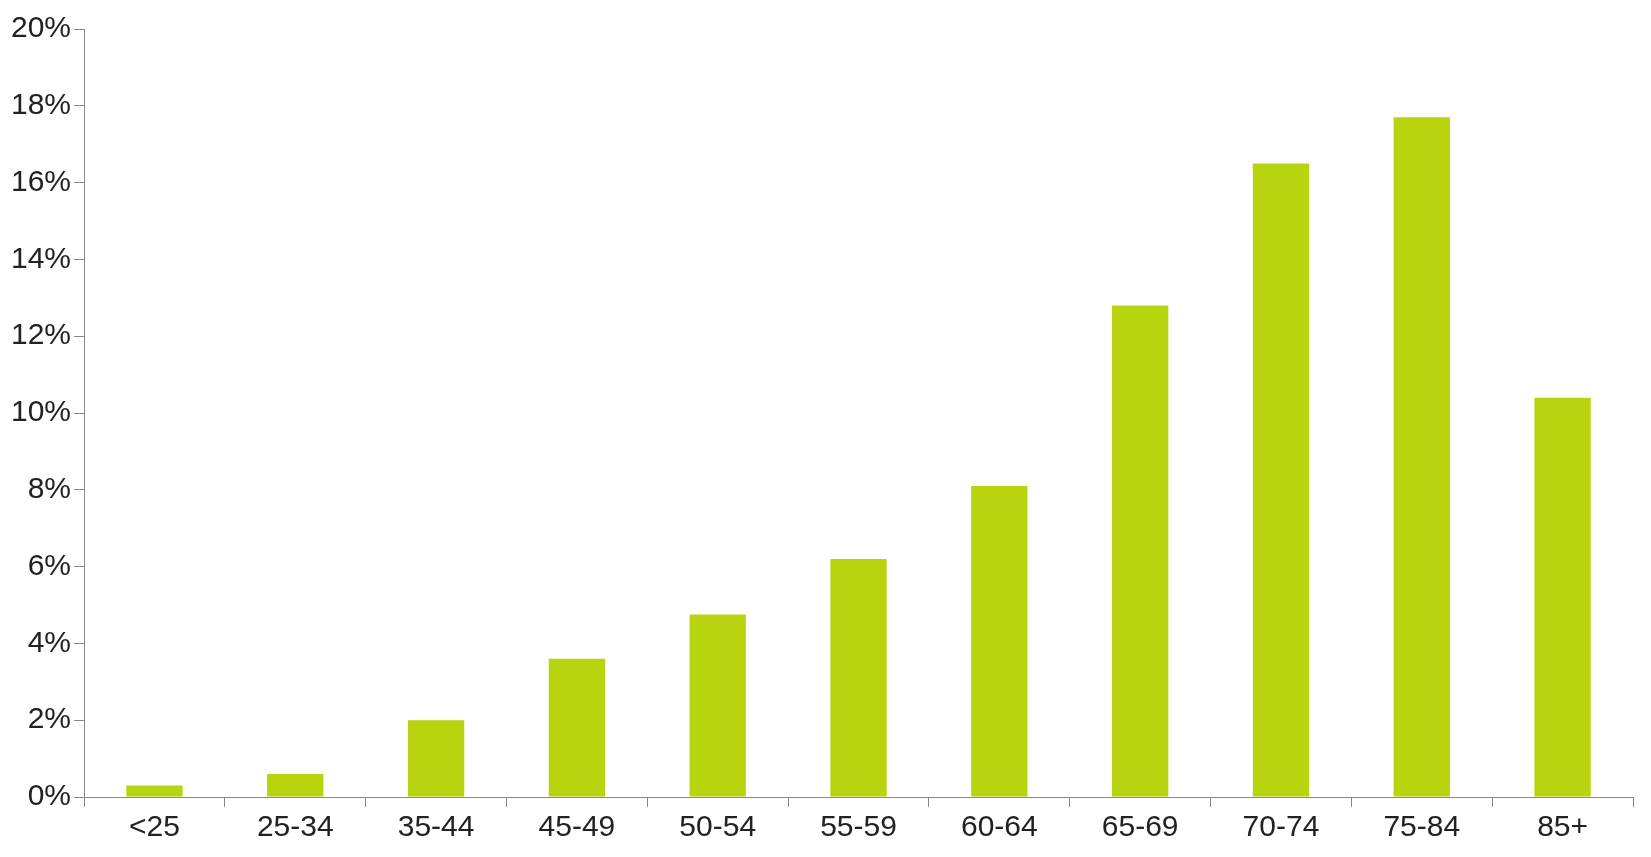 This screenshot has width=1651, height=857. Describe the element at coordinates (49, 641) in the screenshot. I see `y-tick-label: 4%` at that location.